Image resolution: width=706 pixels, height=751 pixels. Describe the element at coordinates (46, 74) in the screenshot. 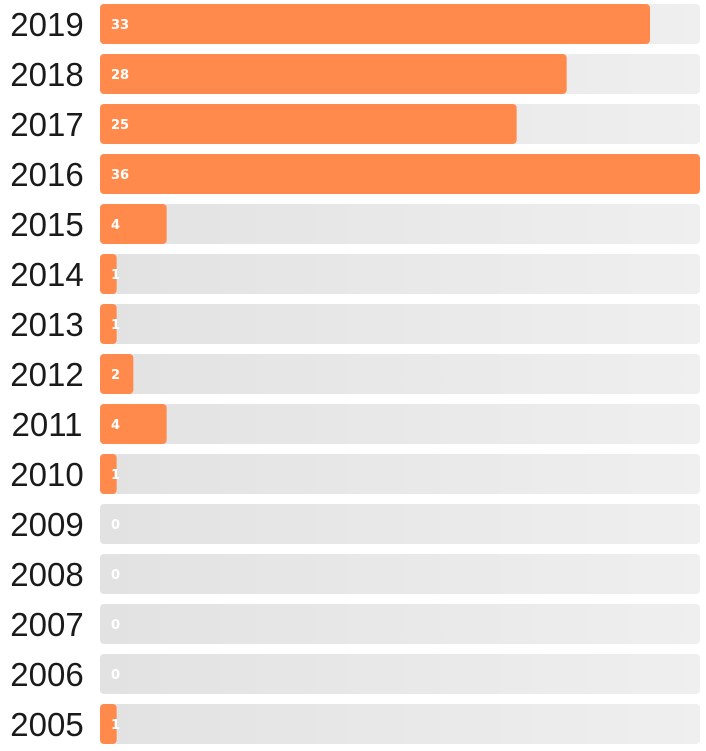

I see `category-label: 2018` at that location.